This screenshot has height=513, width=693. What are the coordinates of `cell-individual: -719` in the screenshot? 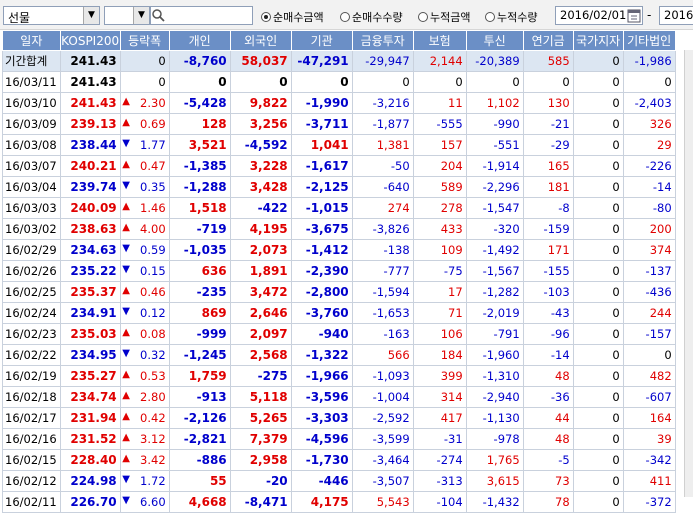 It's located at (199, 229).